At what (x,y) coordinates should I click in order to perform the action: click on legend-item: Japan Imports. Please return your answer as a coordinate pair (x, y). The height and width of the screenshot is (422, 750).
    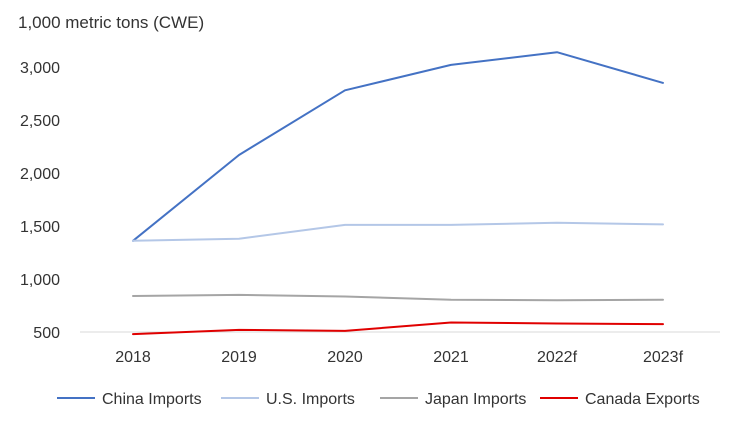
    Looking at the image, I should click on (453, 399).